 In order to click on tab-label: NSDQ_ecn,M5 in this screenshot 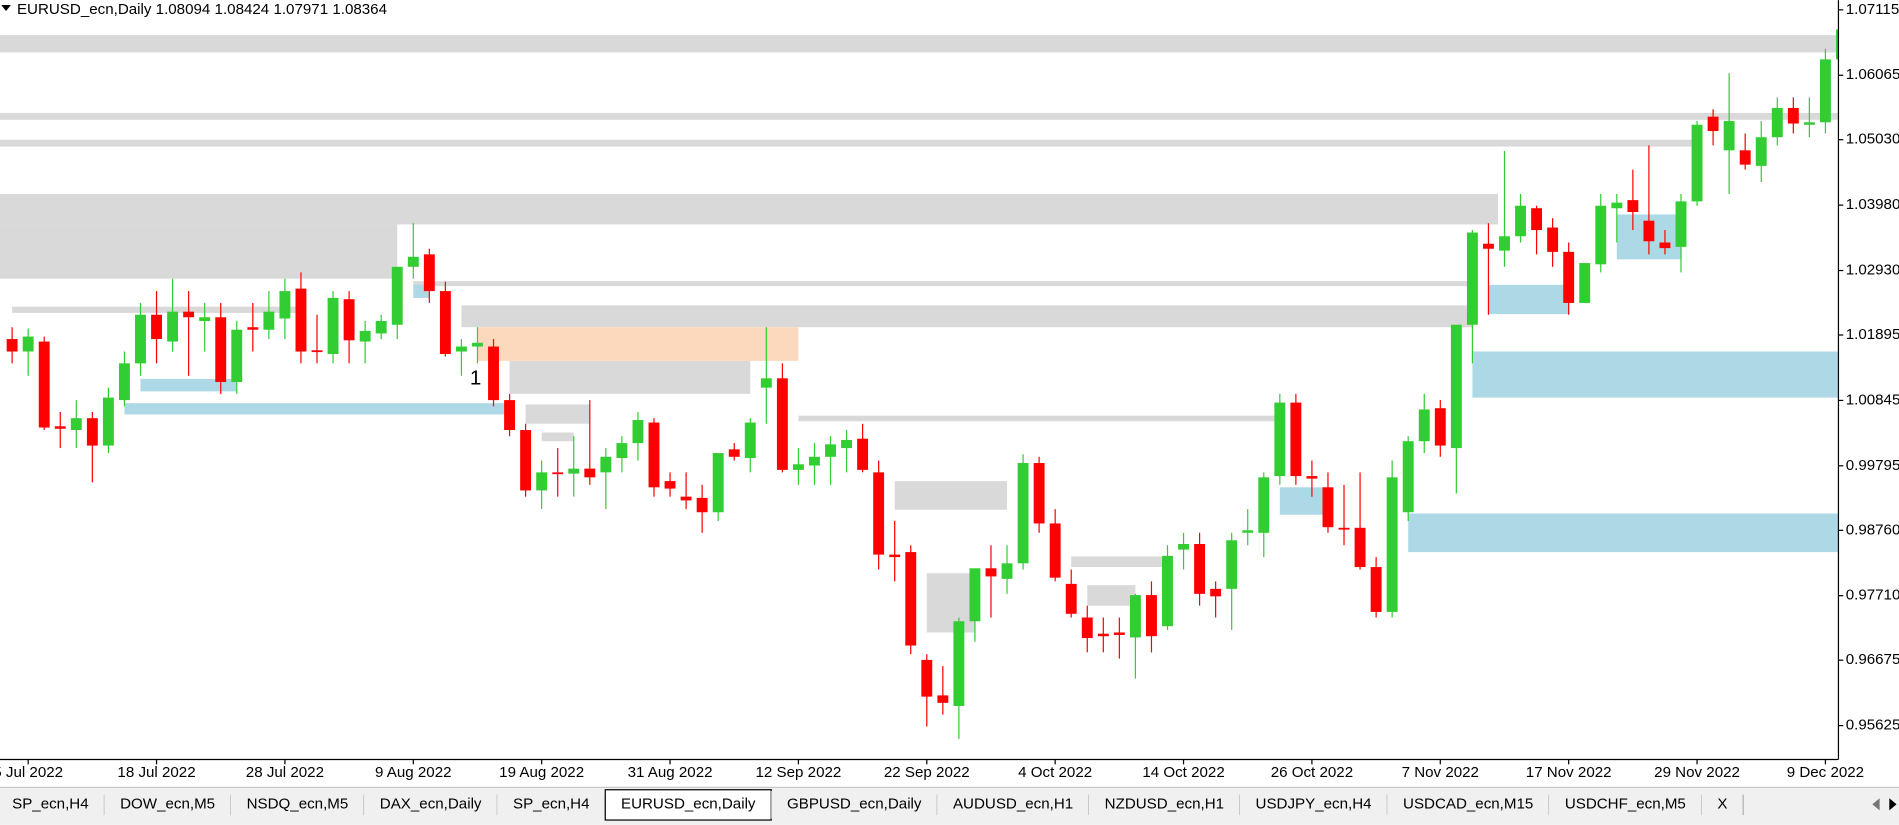, I will do `click(298, 803)`.